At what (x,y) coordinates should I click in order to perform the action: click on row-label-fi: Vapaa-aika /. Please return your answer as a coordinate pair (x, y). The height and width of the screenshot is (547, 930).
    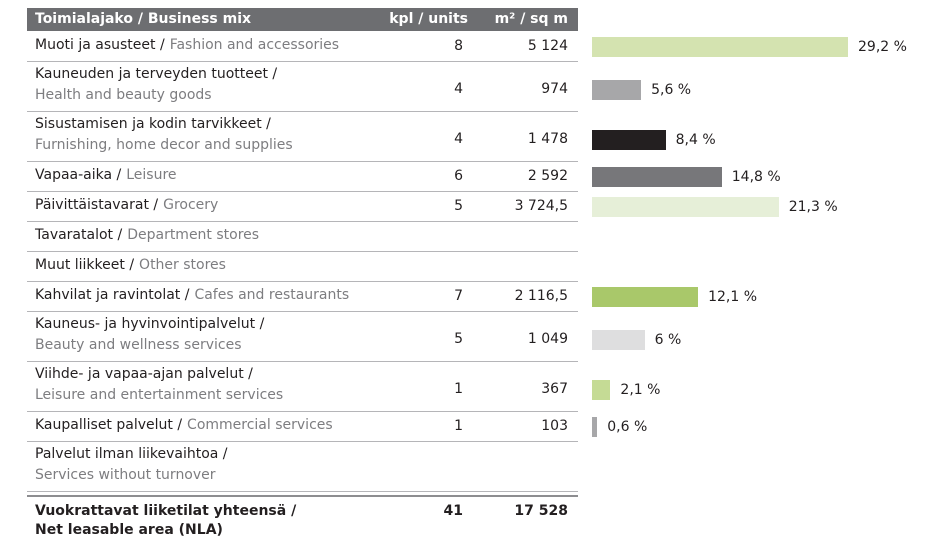
    Looking at the image, I should click on (78, 175).